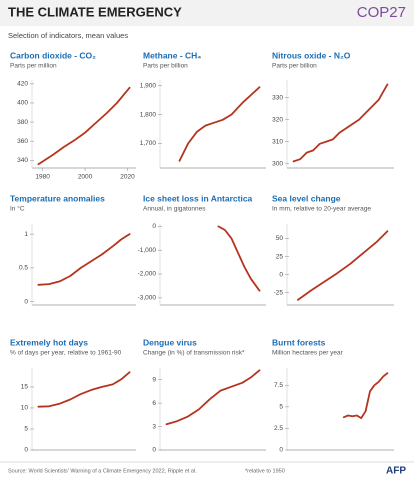 This screenshot has width=414, height=485. What do you see at coordinates (198, 198) in the screenshot?
I see `panel-title: Ice sheet loss in Antarctica` at bounding box center [198, 198].